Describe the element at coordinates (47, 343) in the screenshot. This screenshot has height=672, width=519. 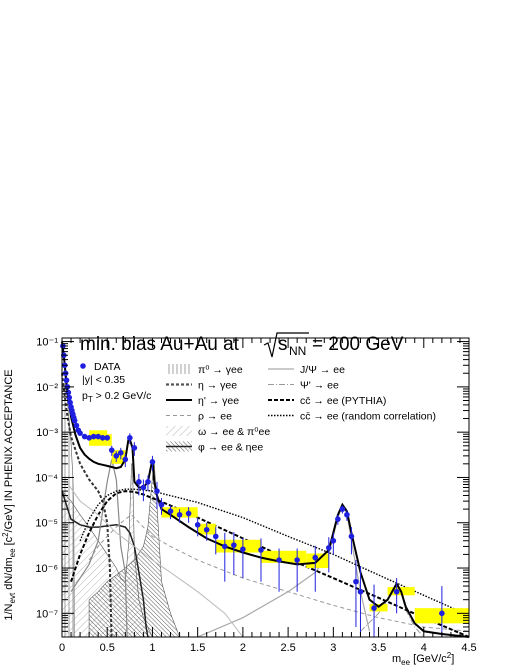
I see `y-tick-label: 10⁻¹` at that location.